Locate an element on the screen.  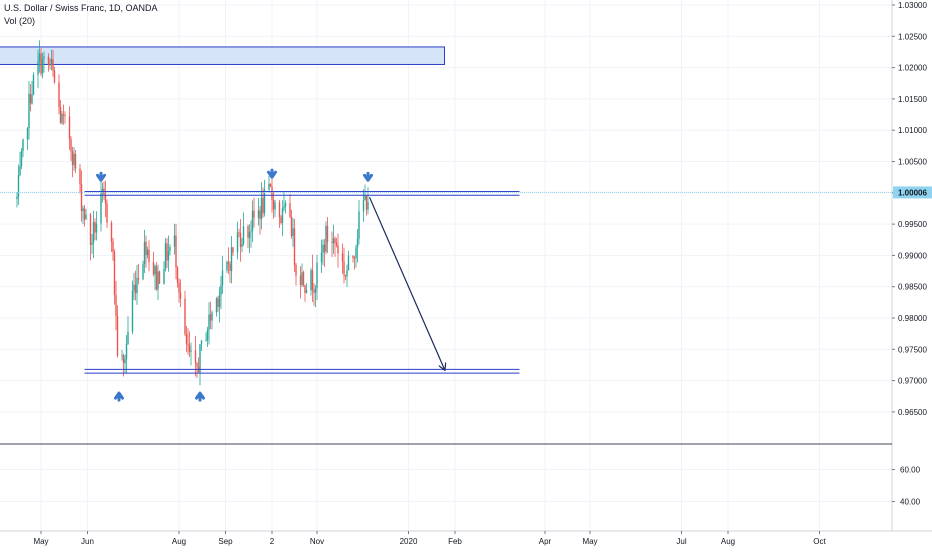
price-tick-label: 0.97500 is located at coordinates (912, 349).